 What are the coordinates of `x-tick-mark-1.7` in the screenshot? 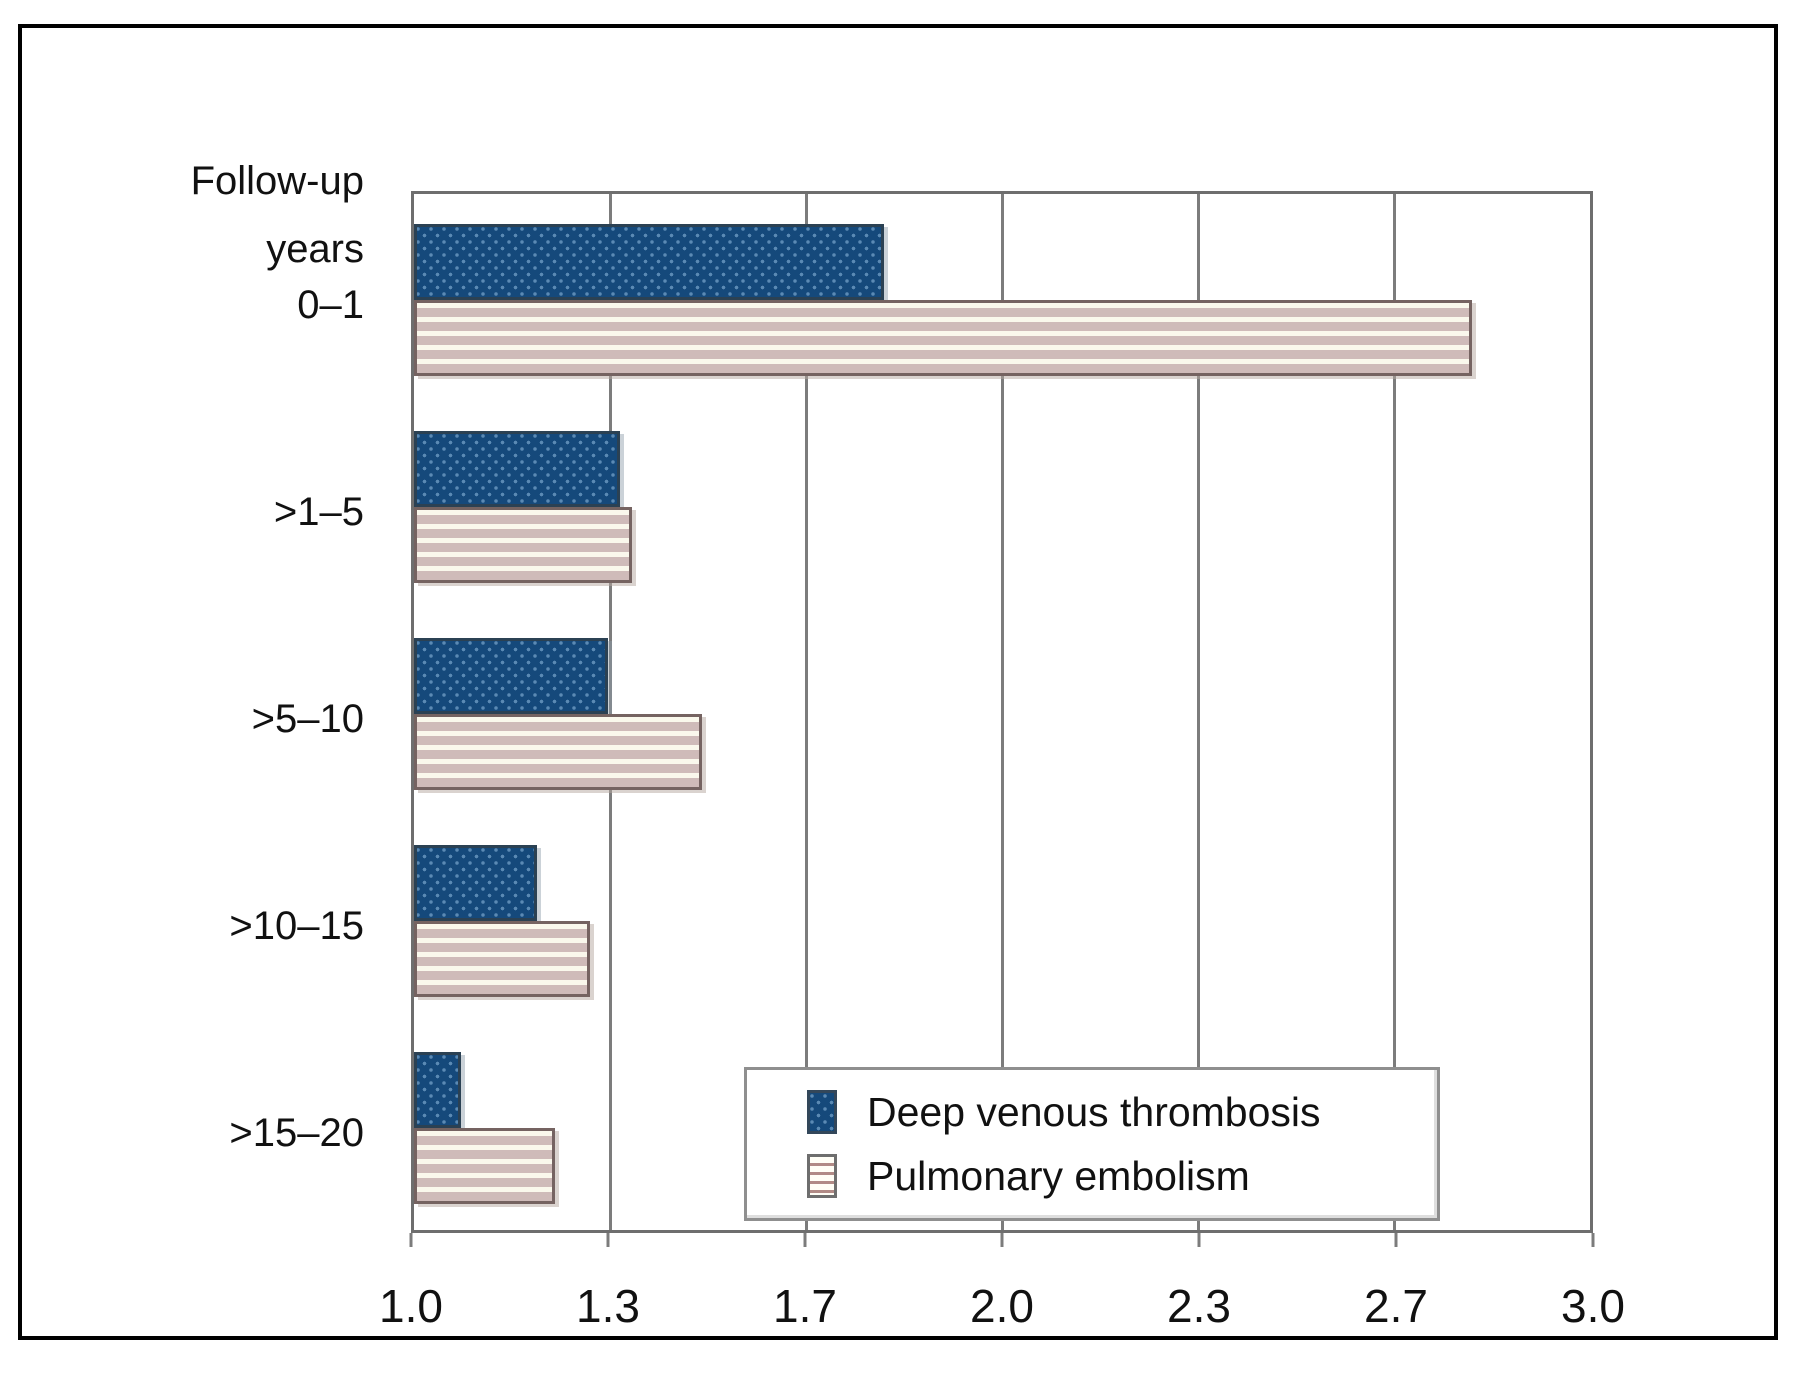 It's located at (805, 1240).